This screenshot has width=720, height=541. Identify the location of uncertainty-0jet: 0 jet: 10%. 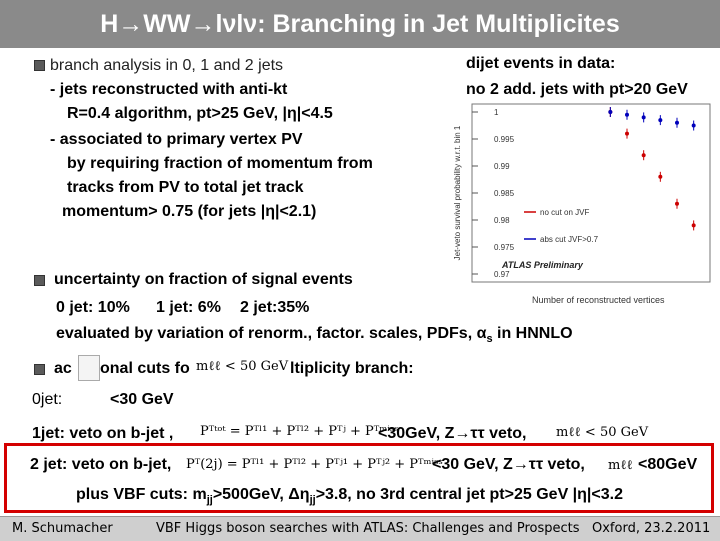
(93, 307).